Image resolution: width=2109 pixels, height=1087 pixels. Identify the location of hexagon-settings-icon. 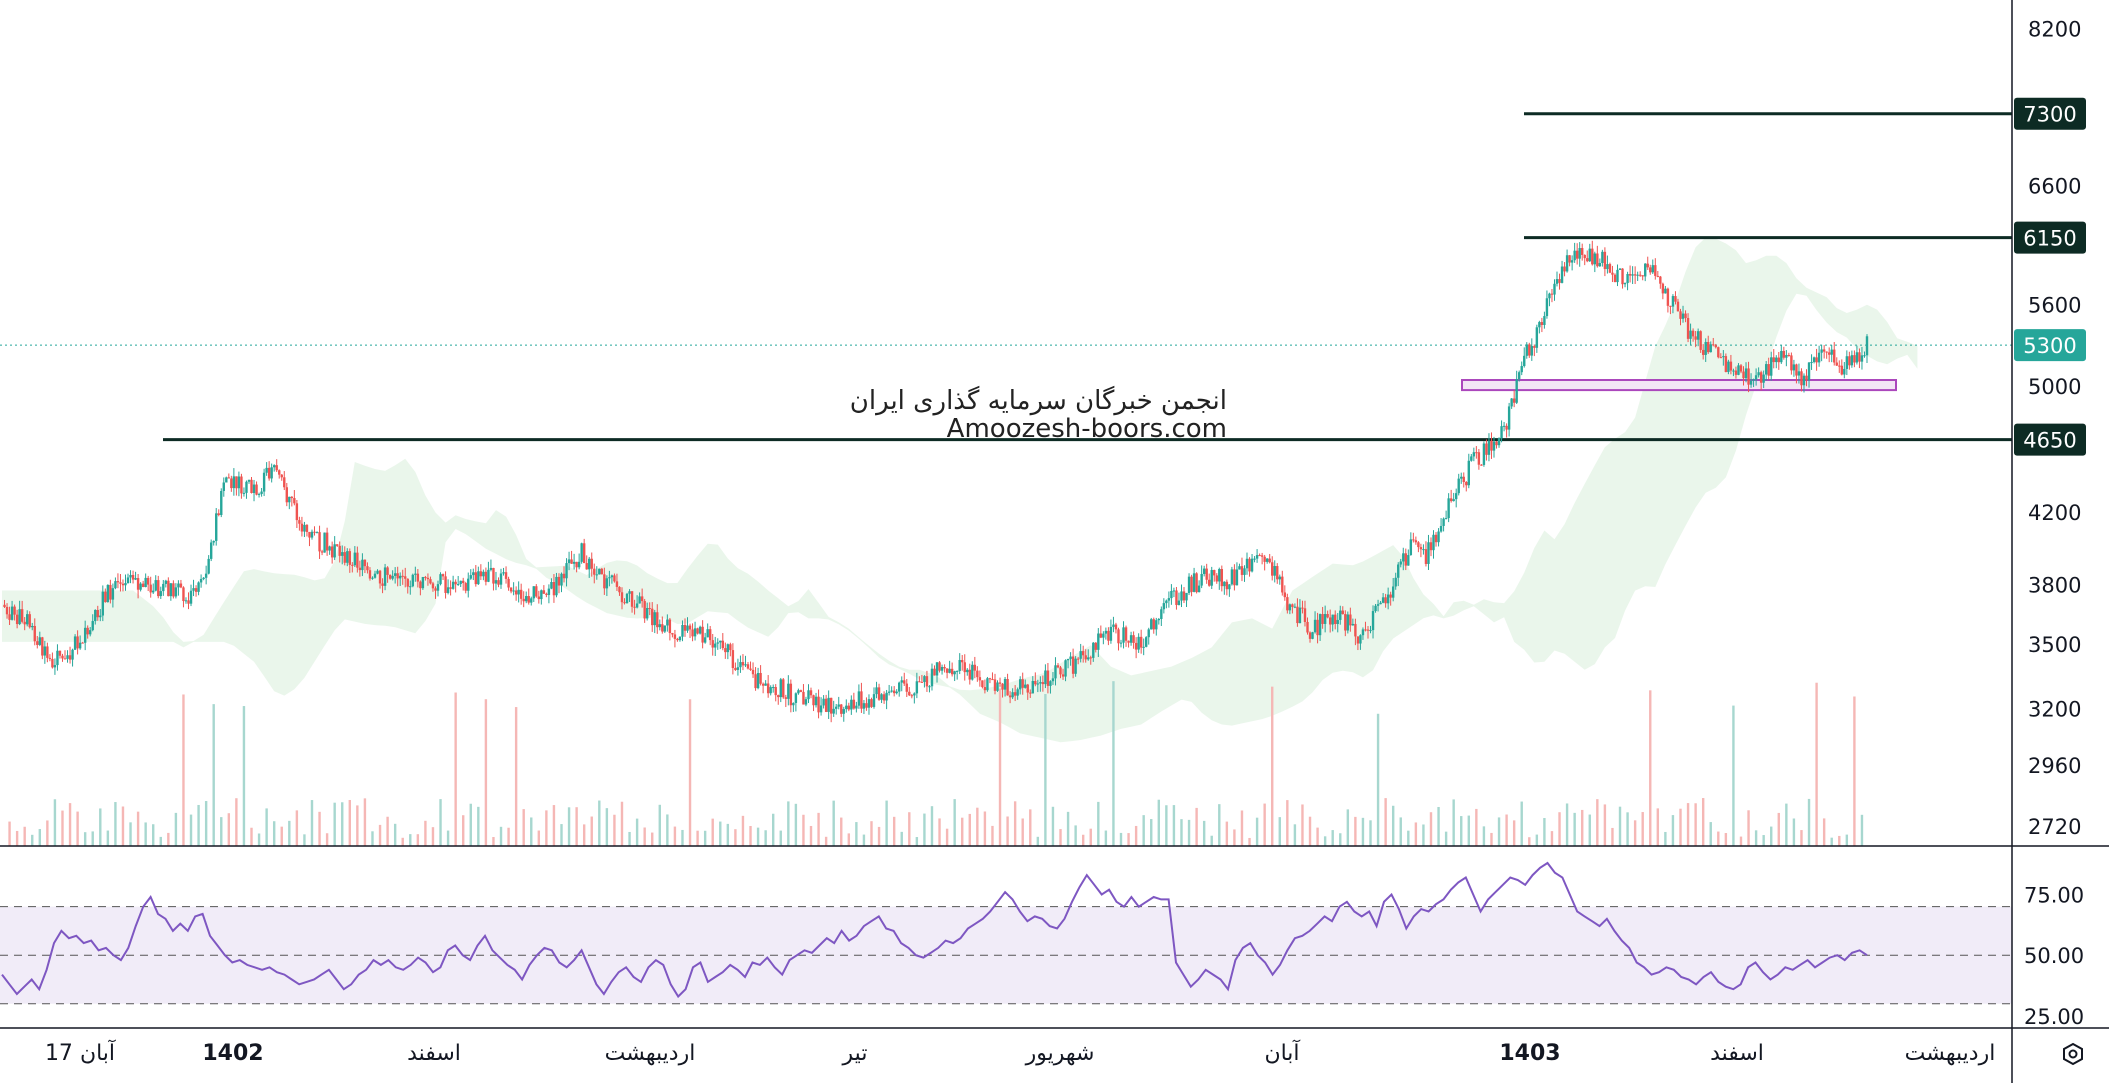
(2073, 1054).